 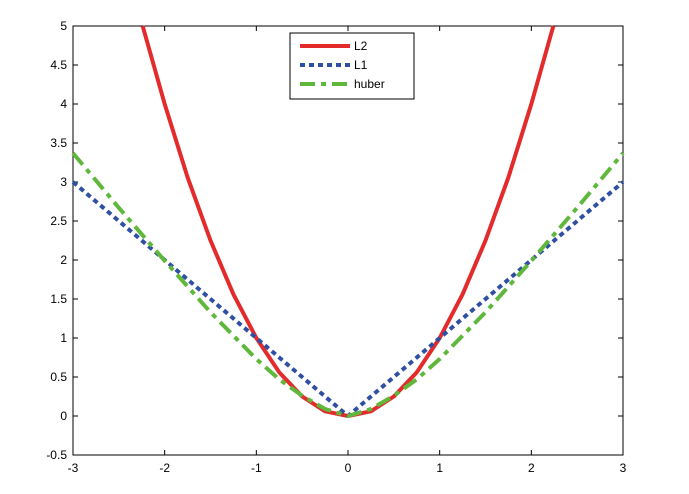 I want to click on legend-label-huber: huber, so click(x=369, y=84).